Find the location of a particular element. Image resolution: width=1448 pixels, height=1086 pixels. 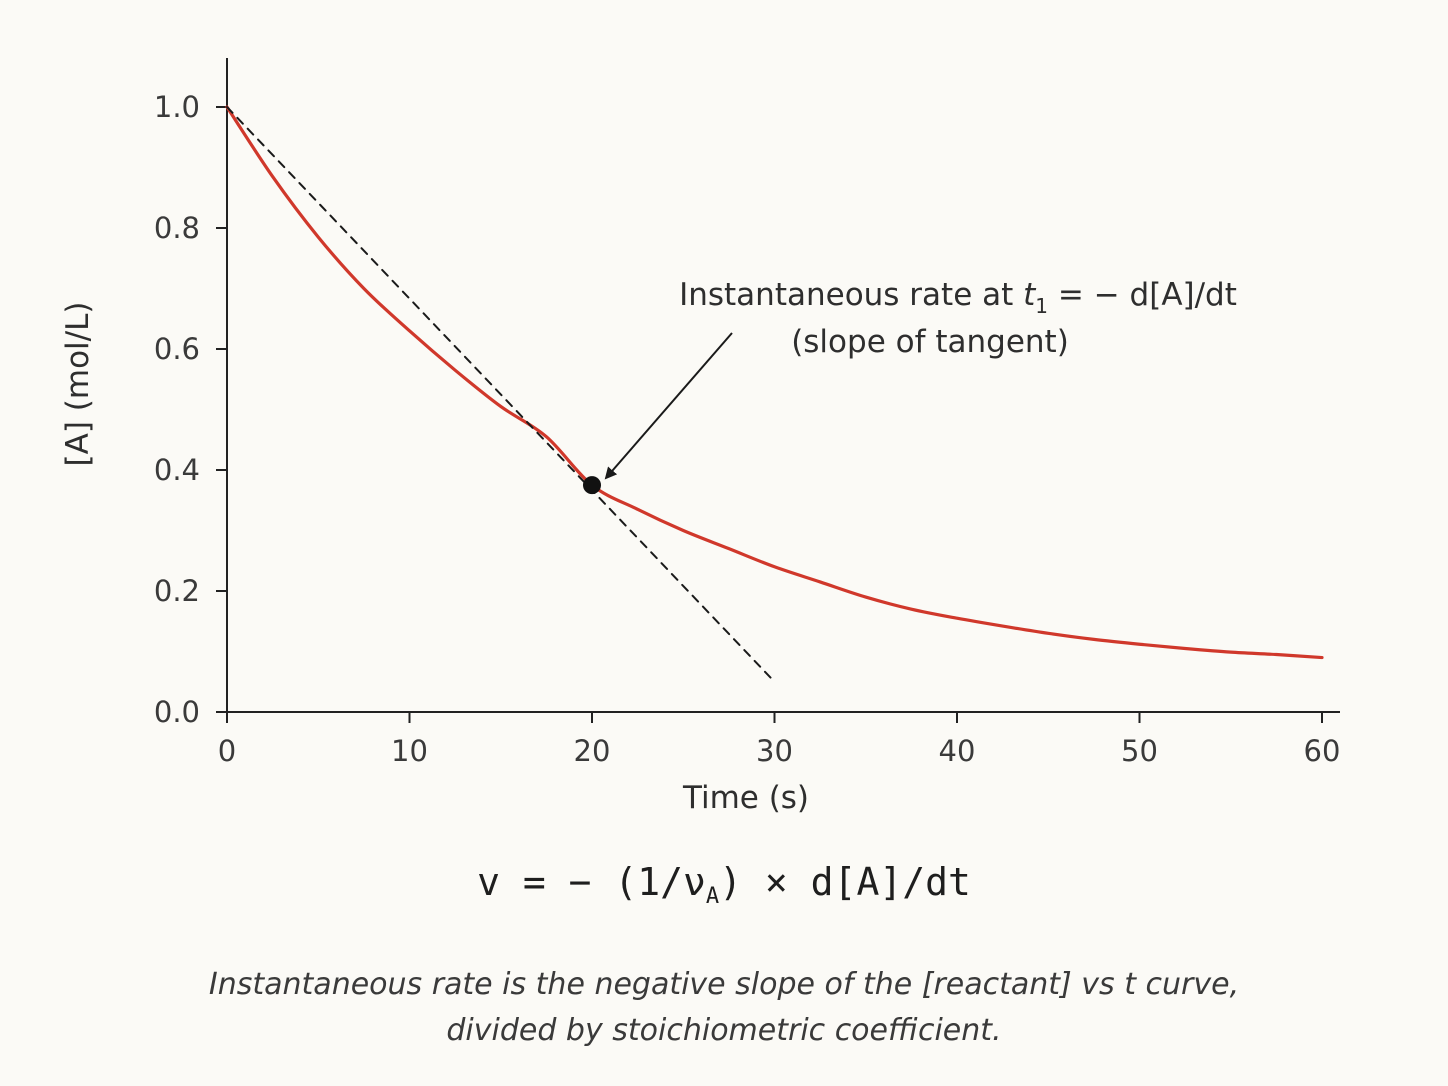

annotation-line1: Instantaneous rate at t1 = − d[A]/dt is located at coordinates (958, 297).